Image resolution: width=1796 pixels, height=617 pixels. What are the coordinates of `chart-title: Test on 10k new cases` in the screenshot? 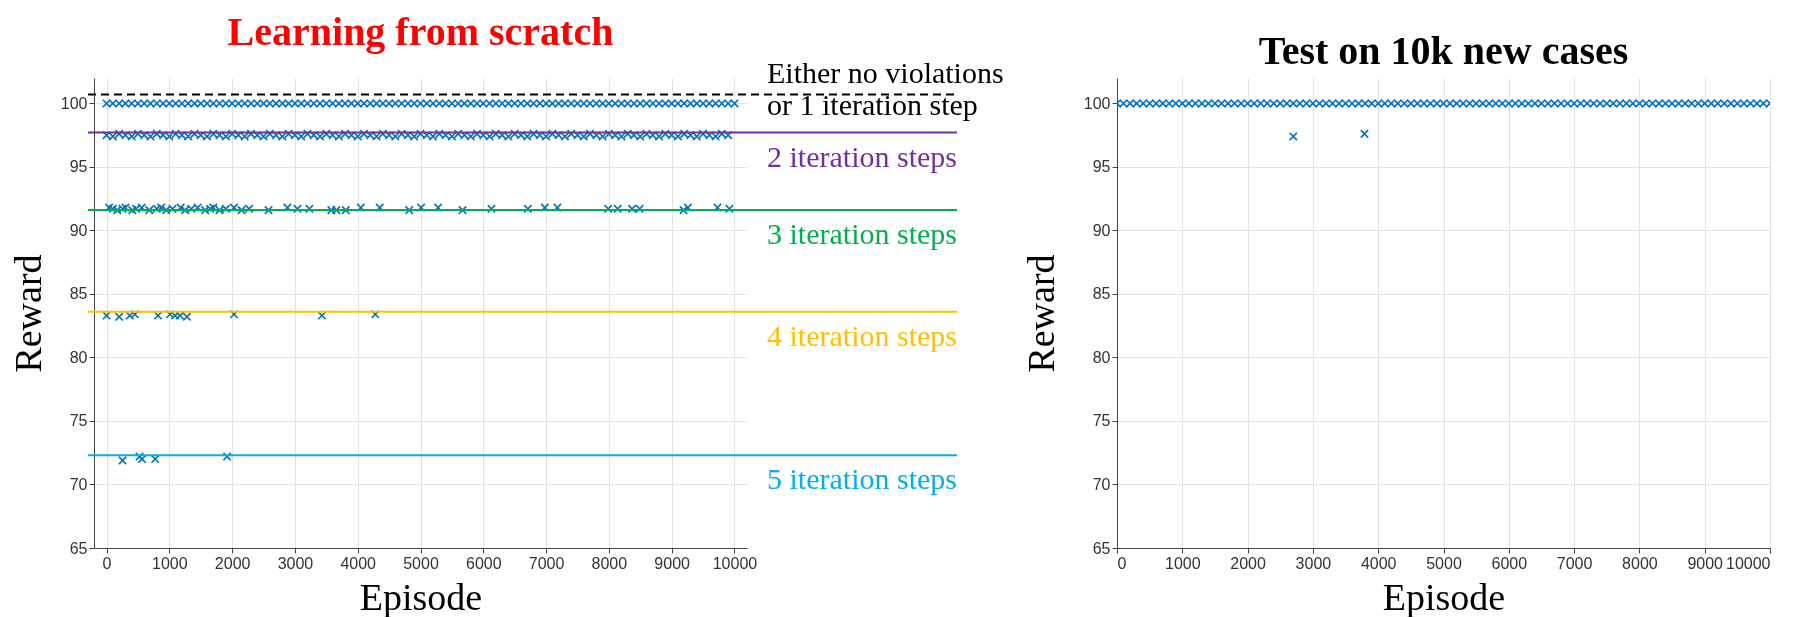 It's located at (1443, 50).